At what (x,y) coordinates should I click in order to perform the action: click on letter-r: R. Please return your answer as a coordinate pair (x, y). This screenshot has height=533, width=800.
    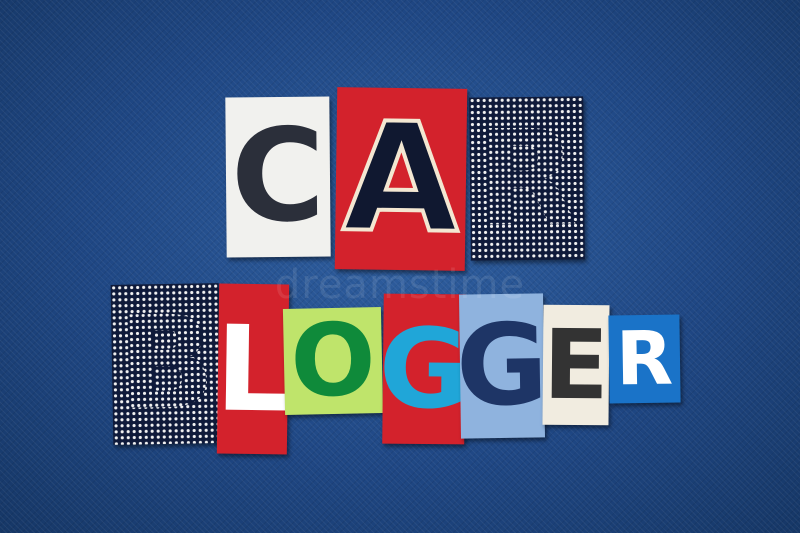
    Looking at the image, I should click on (527, 178).